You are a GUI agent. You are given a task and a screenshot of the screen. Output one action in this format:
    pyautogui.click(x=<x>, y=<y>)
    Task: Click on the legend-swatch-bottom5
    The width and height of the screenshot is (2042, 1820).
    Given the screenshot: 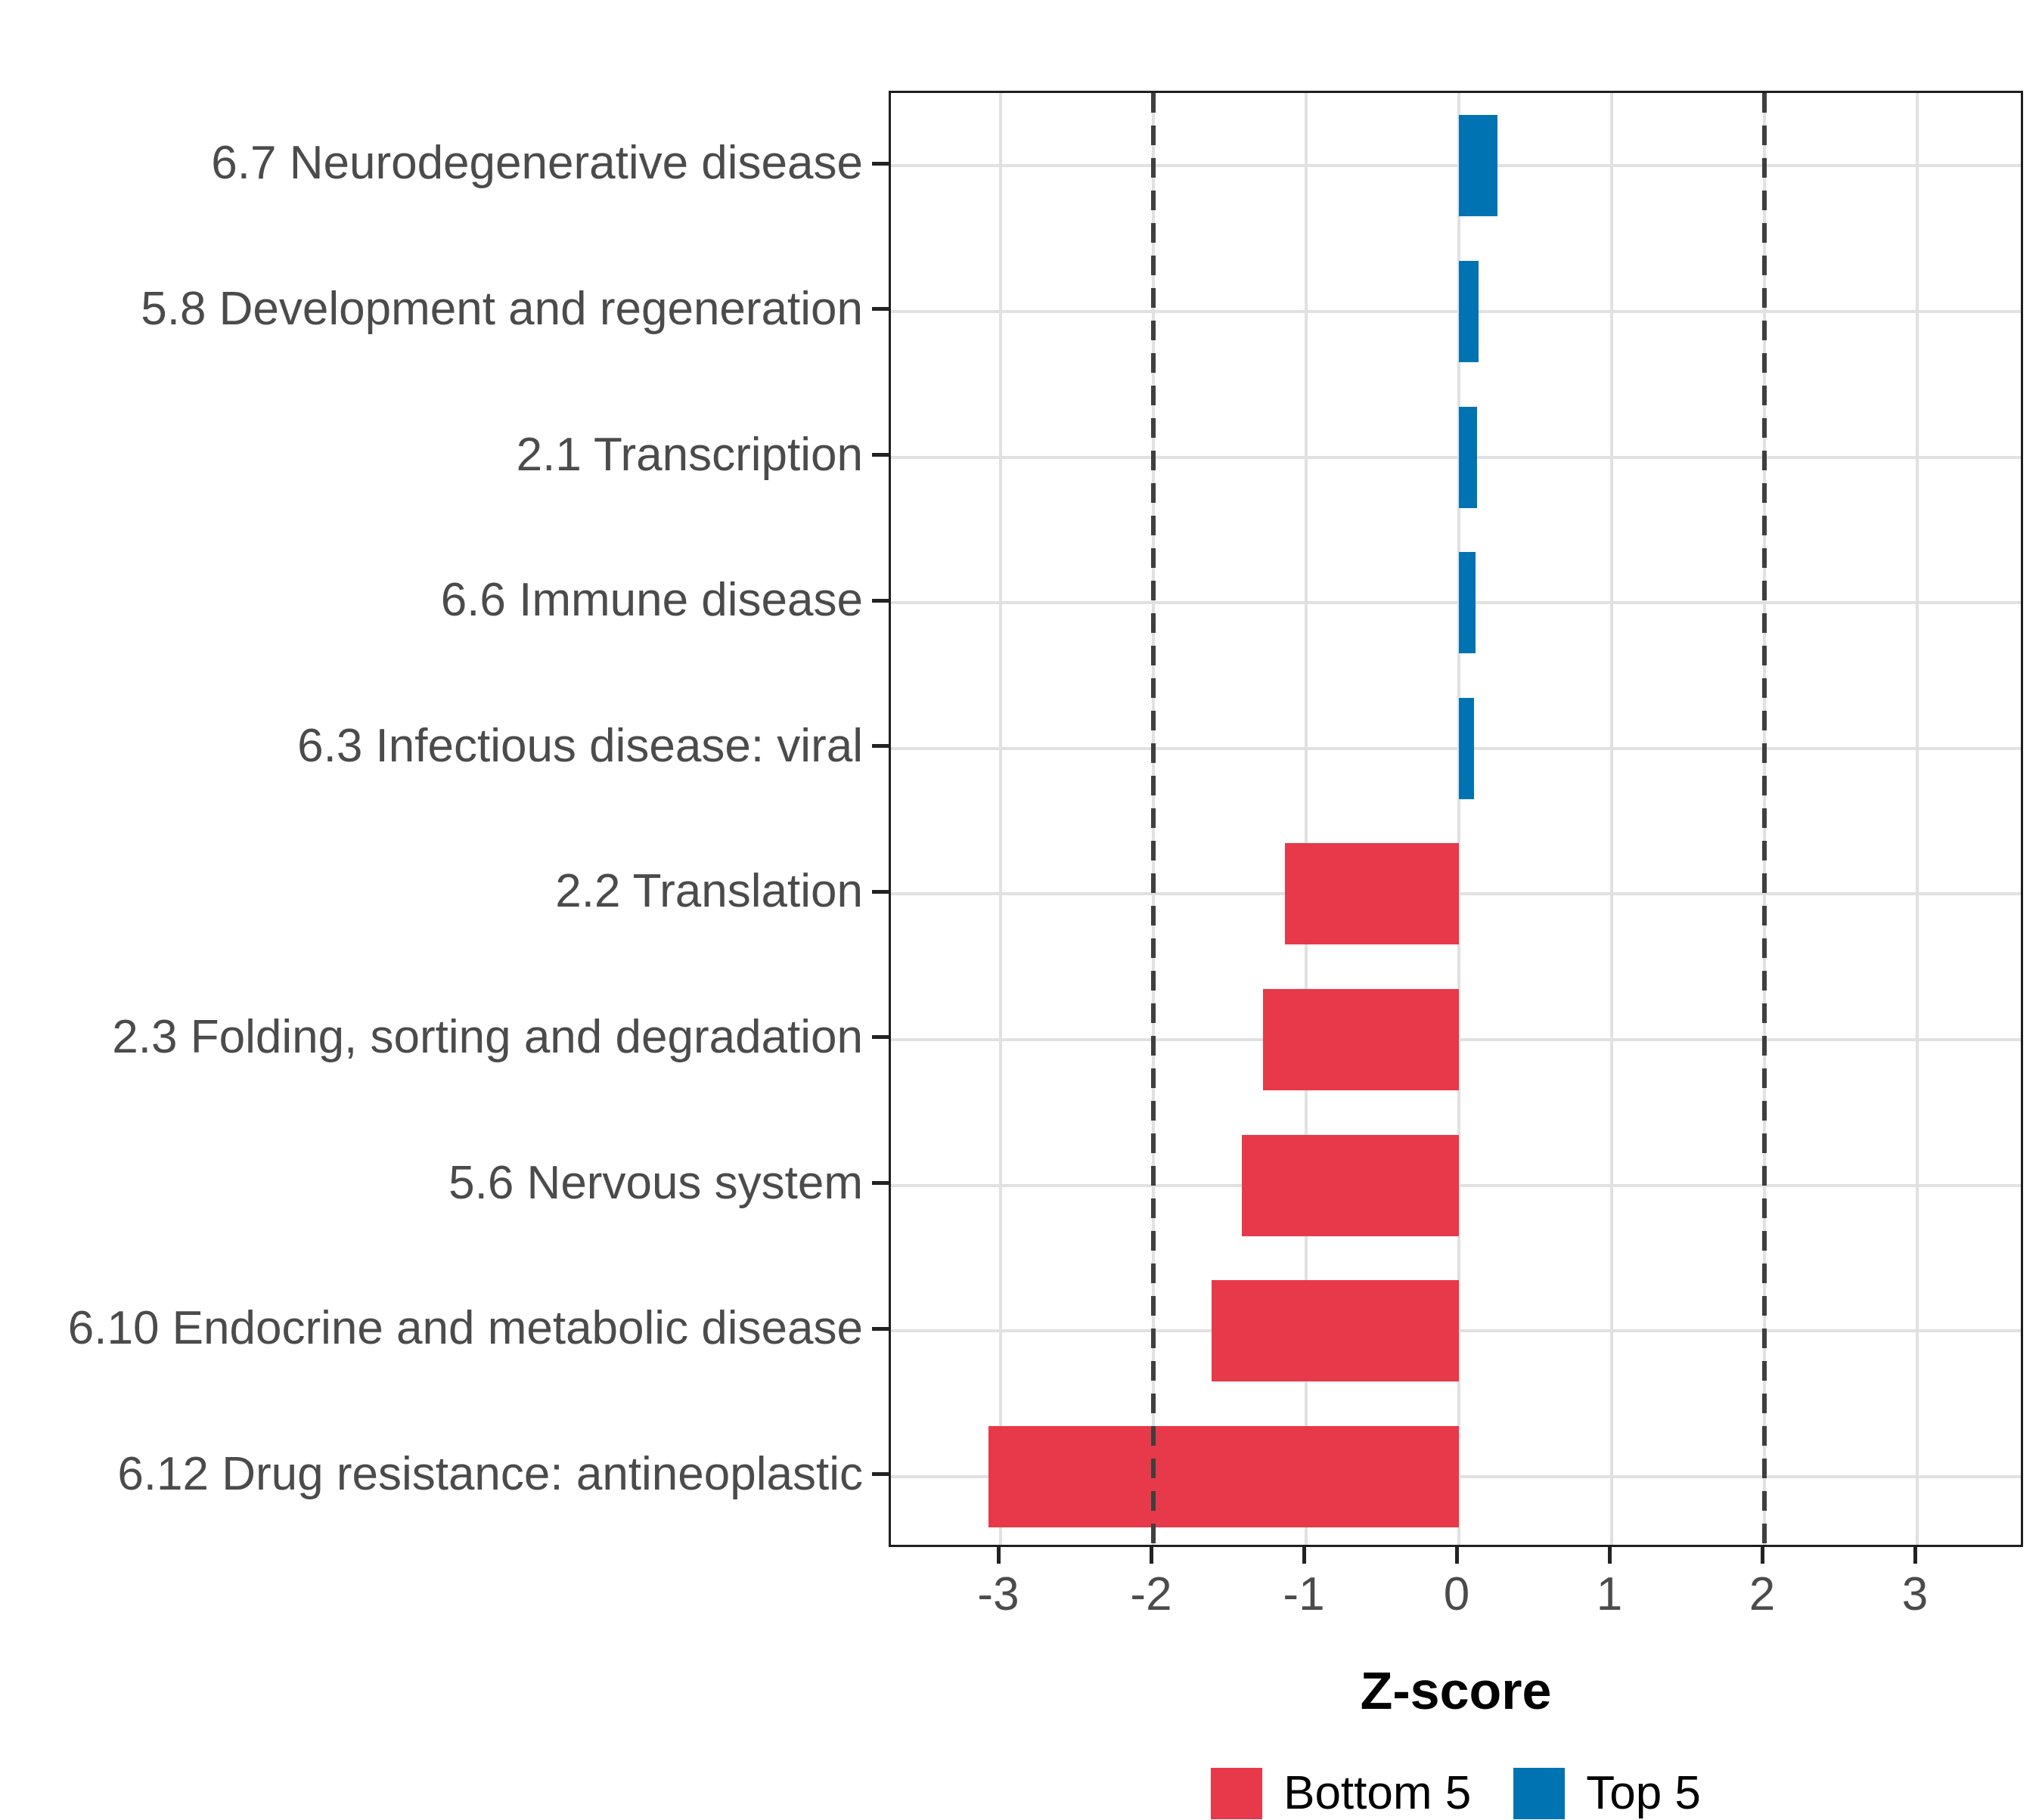 What is the action you would take?
    pyautogui.click(x=1237, y=1793)
    